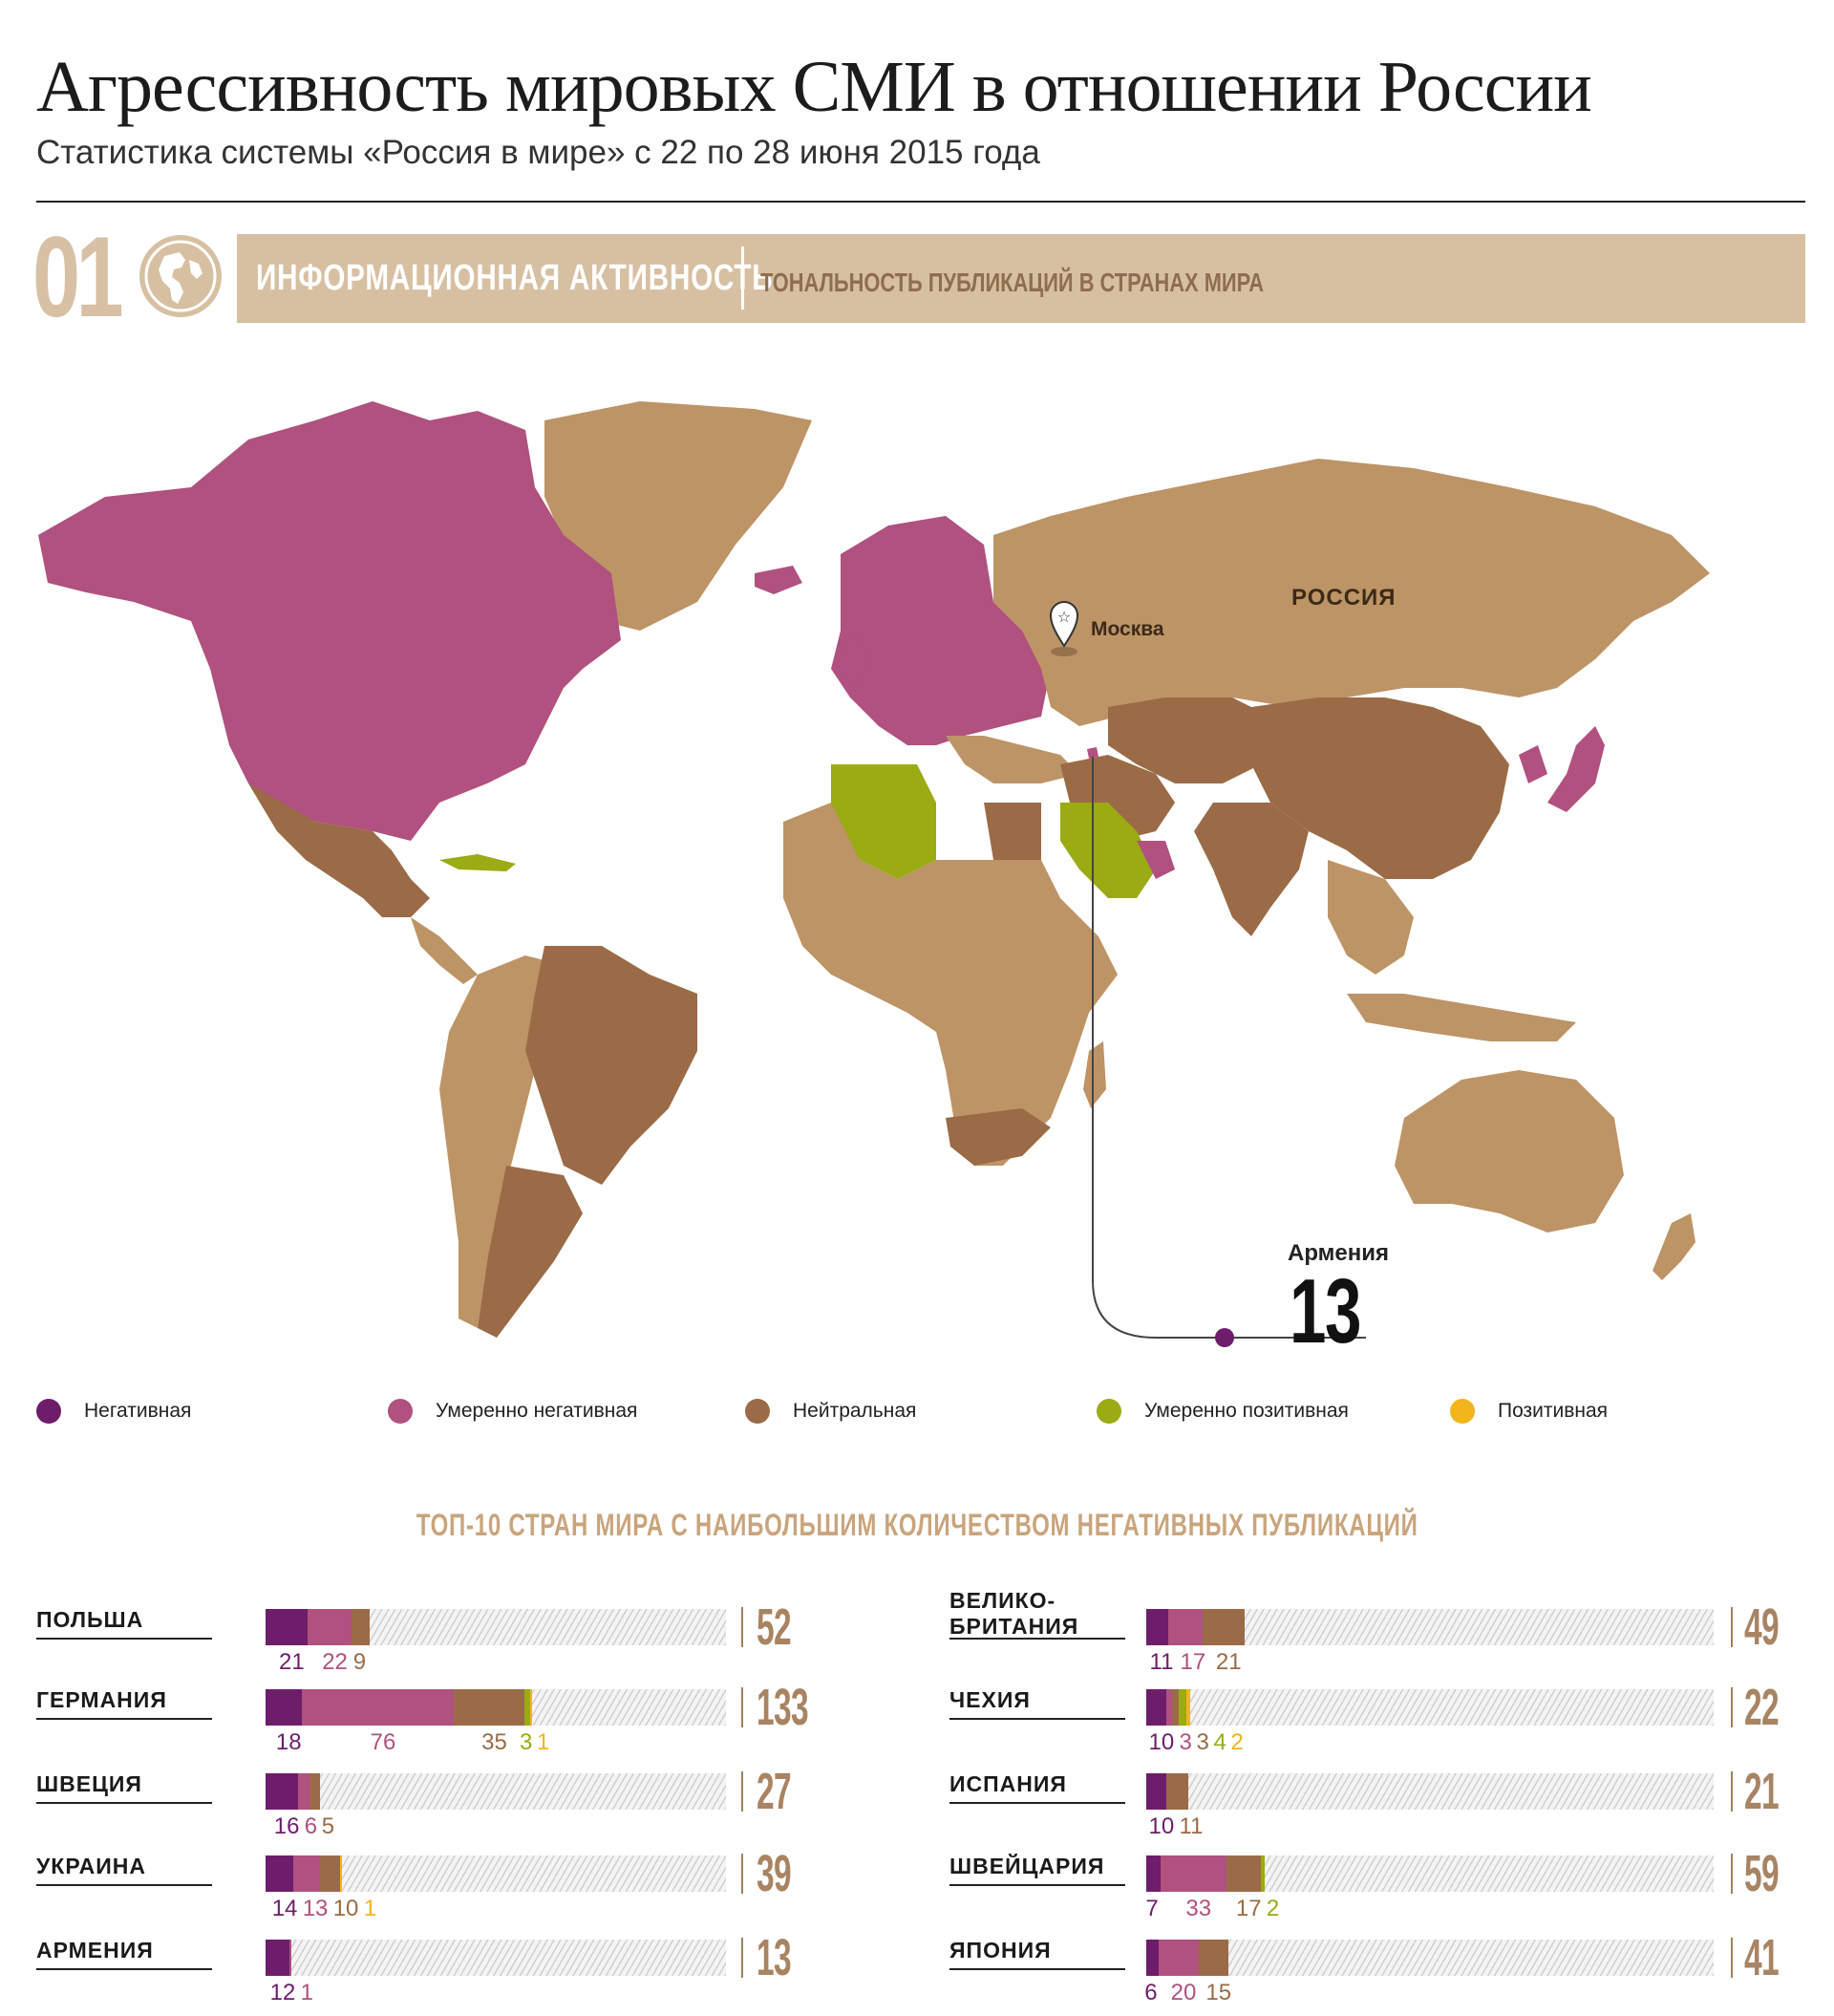 The image size is (1834, 2016). What do you see at coordinates (1161, 1662) in the screenshot?
I see `bar-value-label: 11` at bounding box center [1161, 1662].